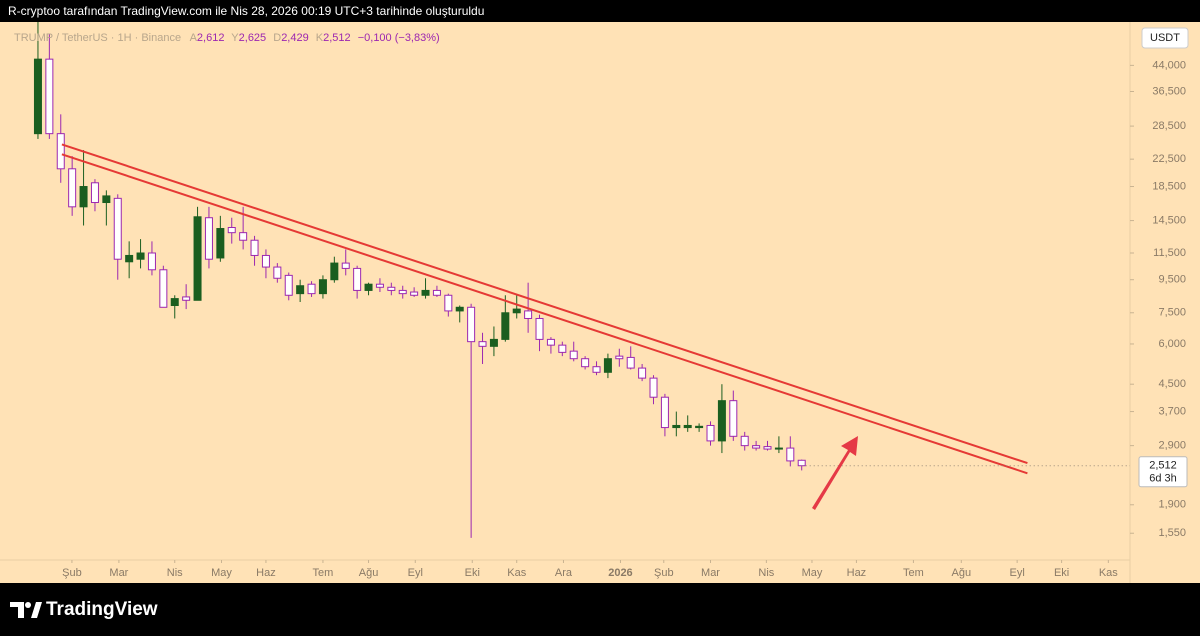 The image size is (1200, 636). Describe the element at coordinates (1108, 573) in the screenshot. I see `x-tick-label: Kas` at that location.